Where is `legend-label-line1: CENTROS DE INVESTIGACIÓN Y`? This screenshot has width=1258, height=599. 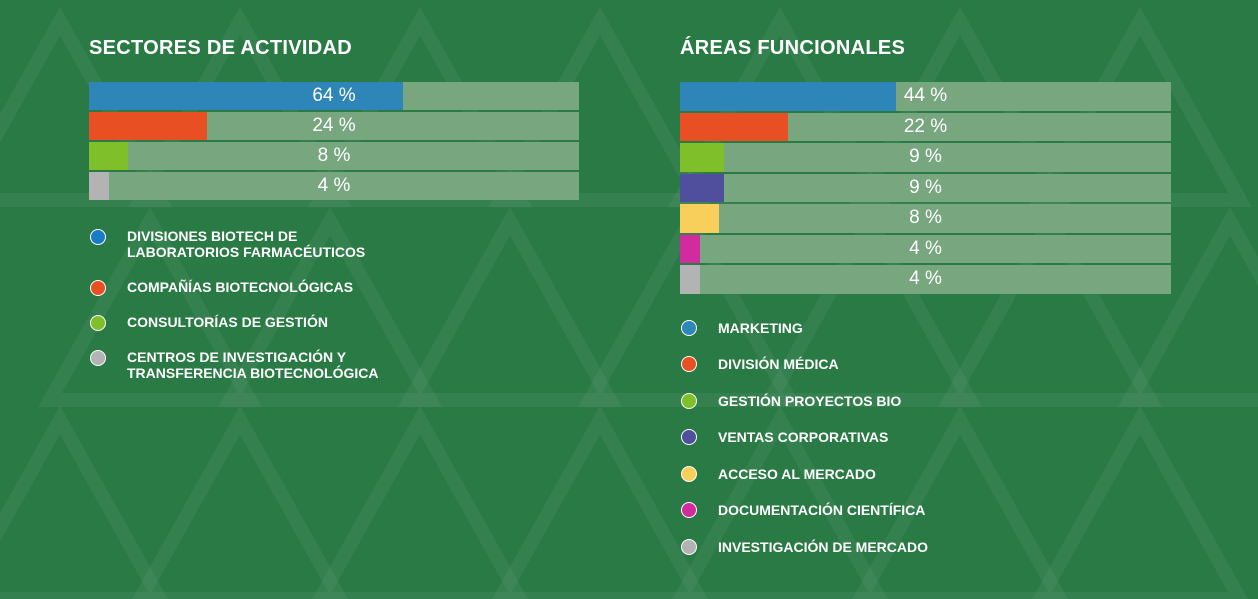
legend-label-line1: CENTROS DE INVESTIGACIÓN Y is located at coordinates (237, 357).